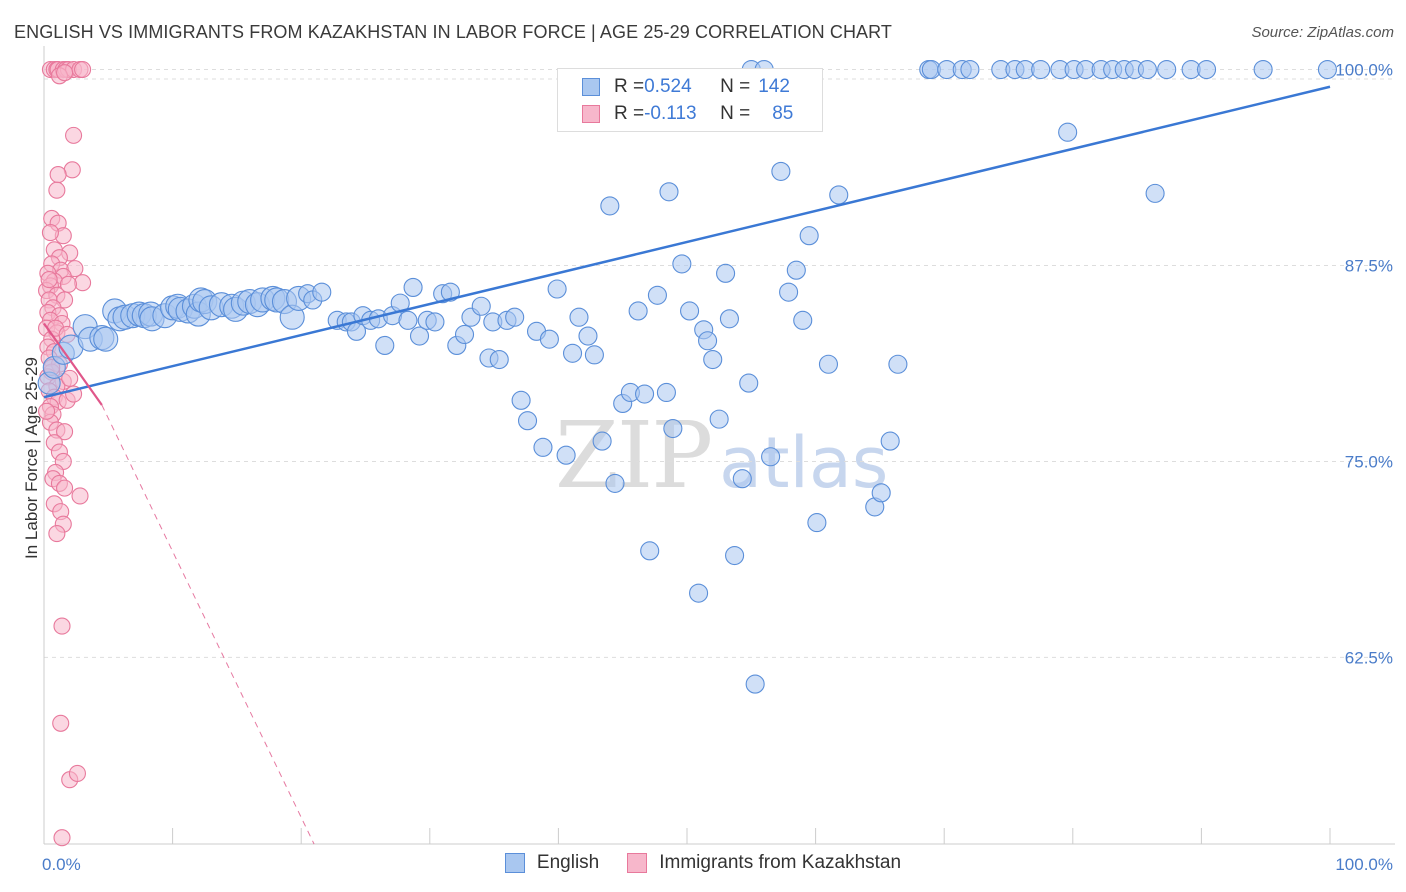 The image size is (1406, 892). What do you see at coordinates (780, 862) in the screenshot?
I see `kazakhstan-legend-label: Immigrants from Kazakhstan` at bounding box center [780, 862].